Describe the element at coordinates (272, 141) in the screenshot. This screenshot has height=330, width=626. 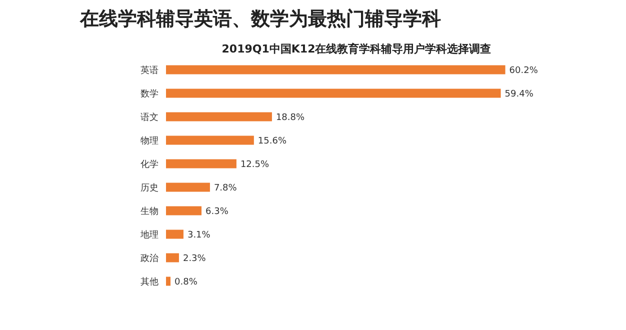
I see `data-label: 15.6%` at that location.